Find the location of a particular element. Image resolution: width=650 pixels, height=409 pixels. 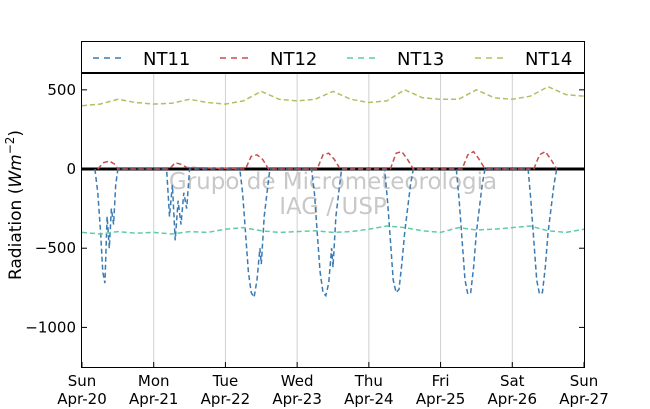

x-tick-label-date: Apr-24 is located at coordinates (369, 399).